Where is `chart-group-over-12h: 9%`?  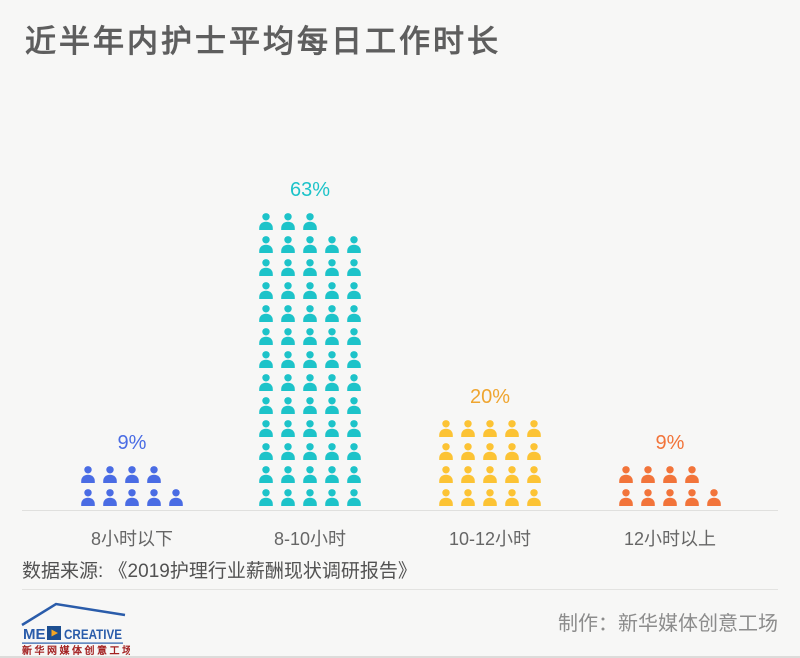 chart-group-over-12h: 9% is located at coordinates (670, 469).